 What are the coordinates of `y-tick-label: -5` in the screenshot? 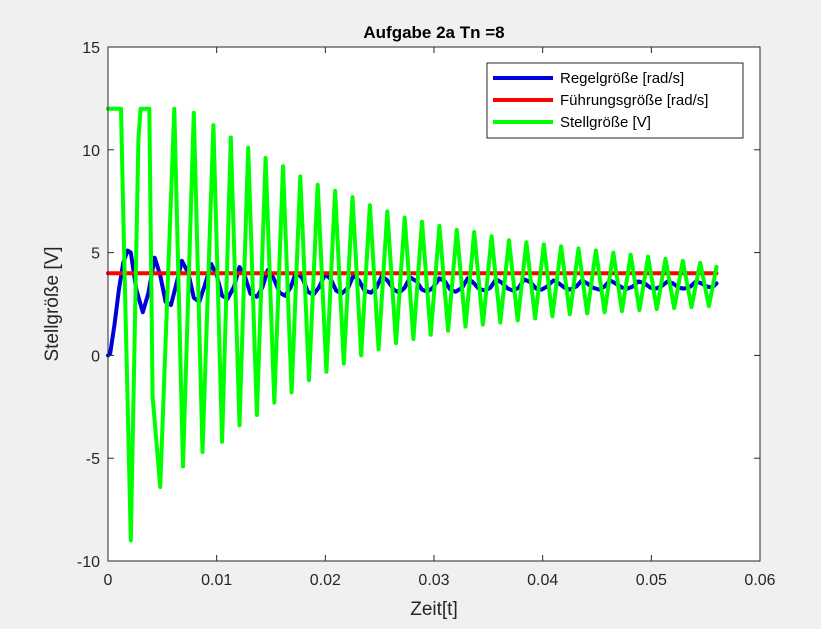 It's located at (93, 459).